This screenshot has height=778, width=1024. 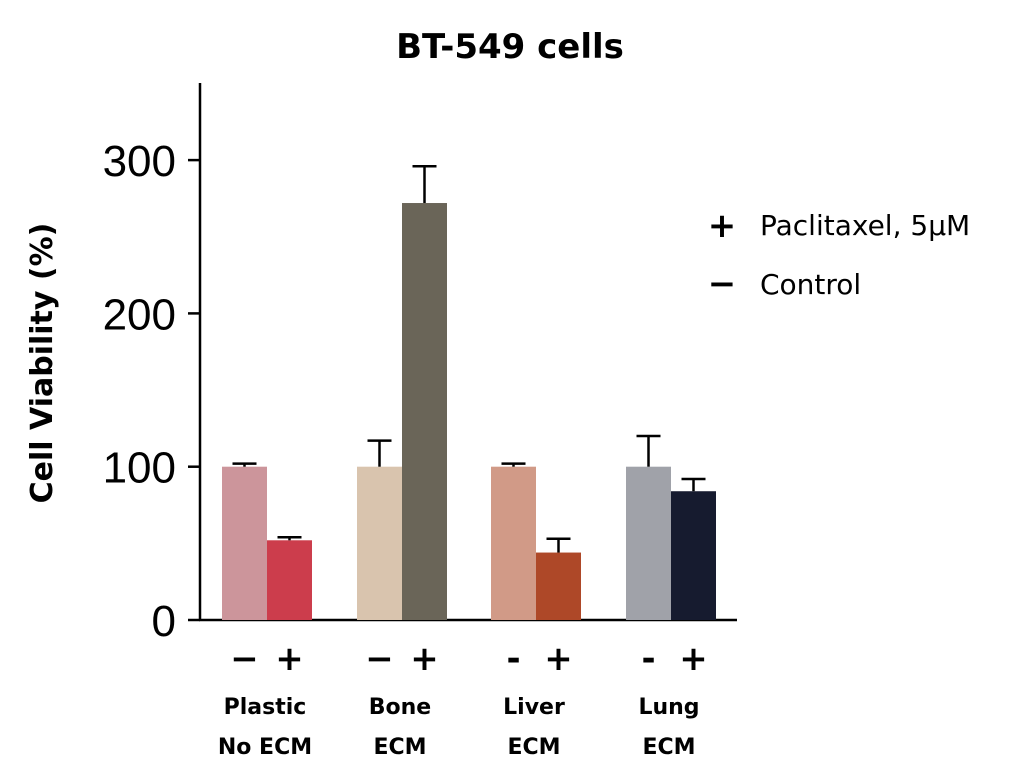 I want to click on legend-item-paclitaxel: + Paclitaxel, 5μM, so click(x=839, y=226).